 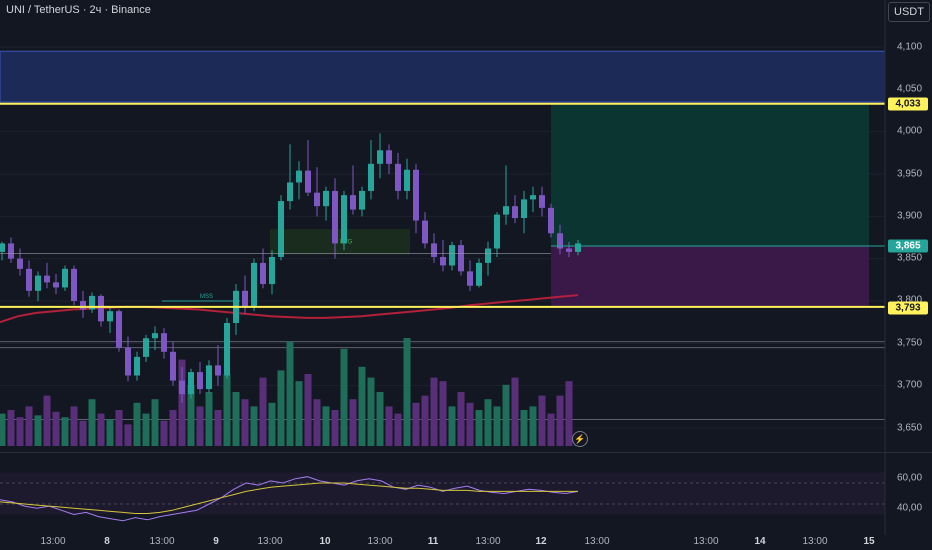 I want to click on pane-separator, so click(x=466, y=452).